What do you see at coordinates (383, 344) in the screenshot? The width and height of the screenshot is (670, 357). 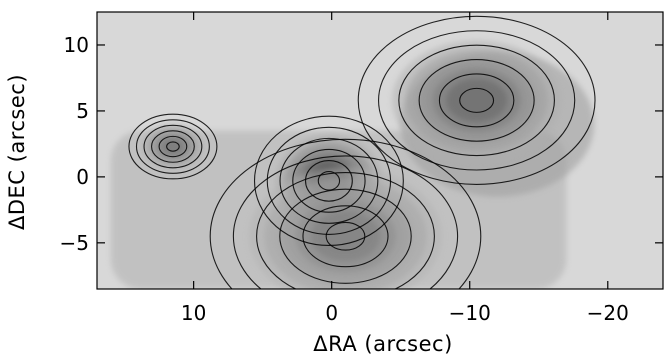 I see `x-axis-label: ΔRA (arcsec)` at bounding box center [383, 344].